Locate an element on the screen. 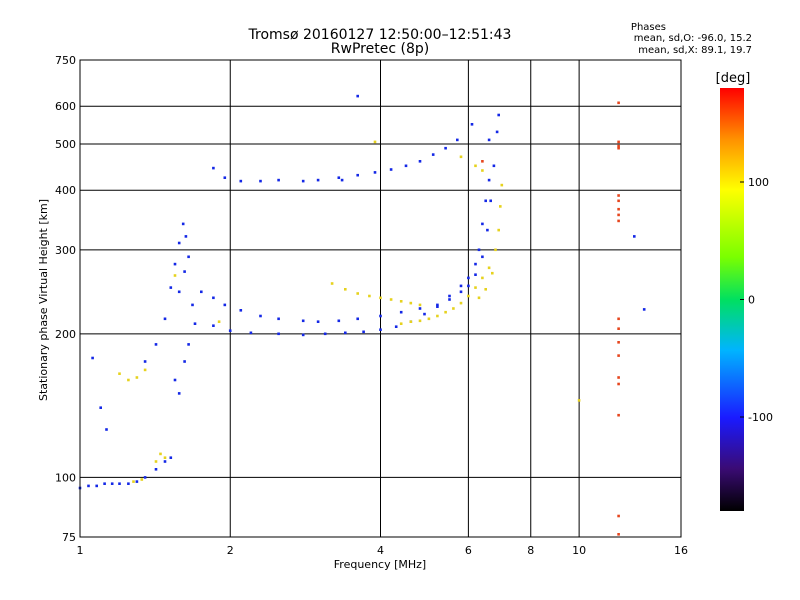  point-group is located at coordinates (550, 318).